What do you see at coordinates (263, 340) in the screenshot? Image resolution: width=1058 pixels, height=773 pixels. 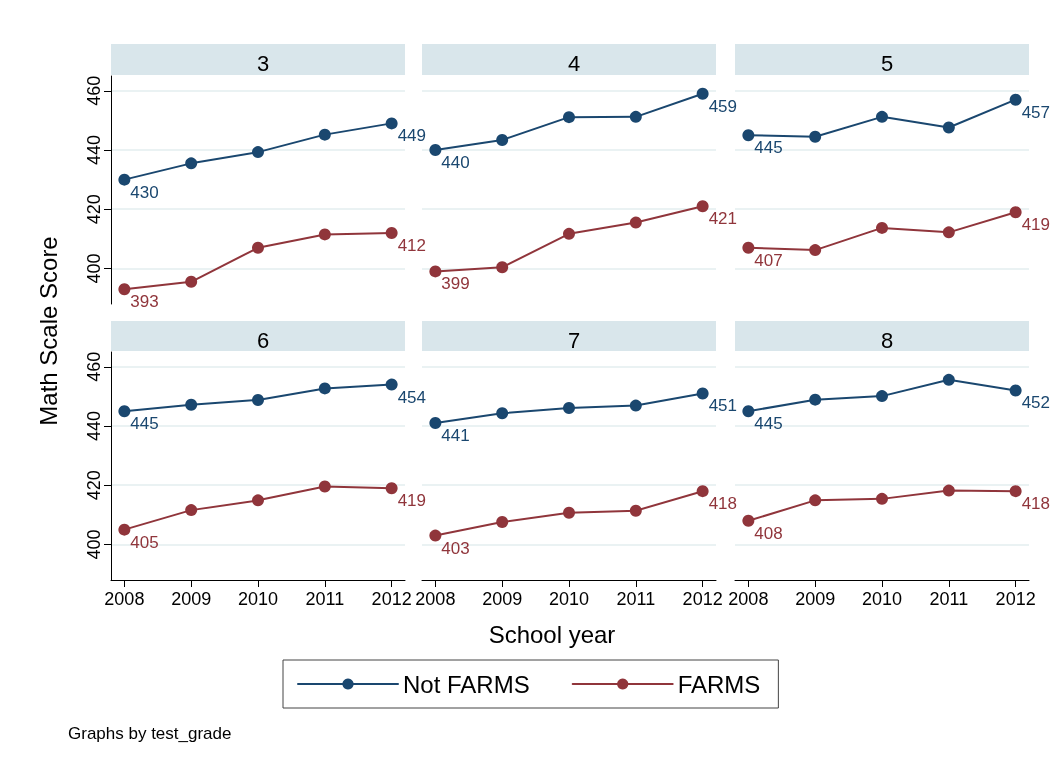 I see `chart-title: 6` at bounding box center [263, 340].